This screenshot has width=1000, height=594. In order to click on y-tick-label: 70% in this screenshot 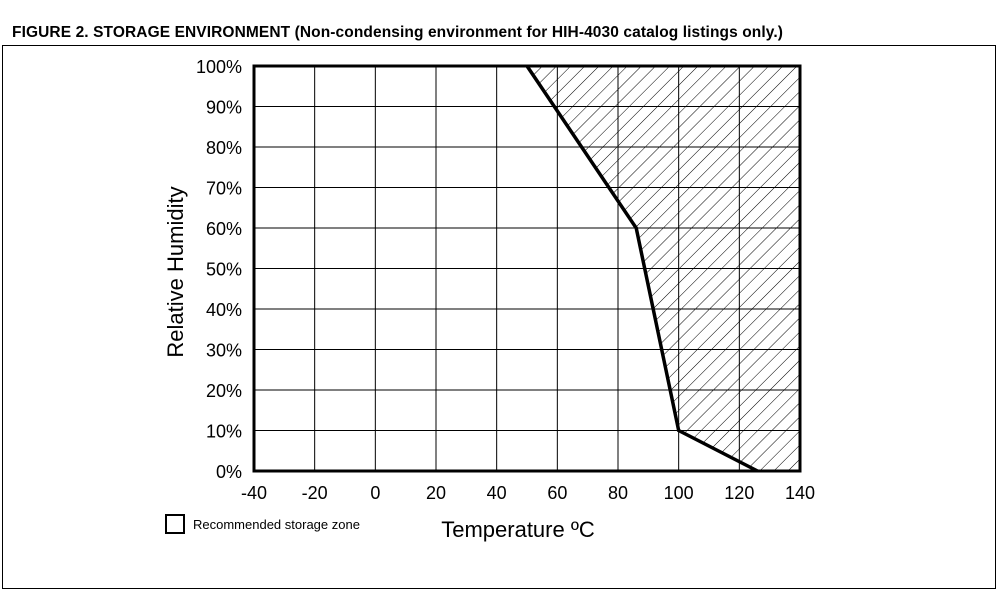, I will do `click(224, 189)`.